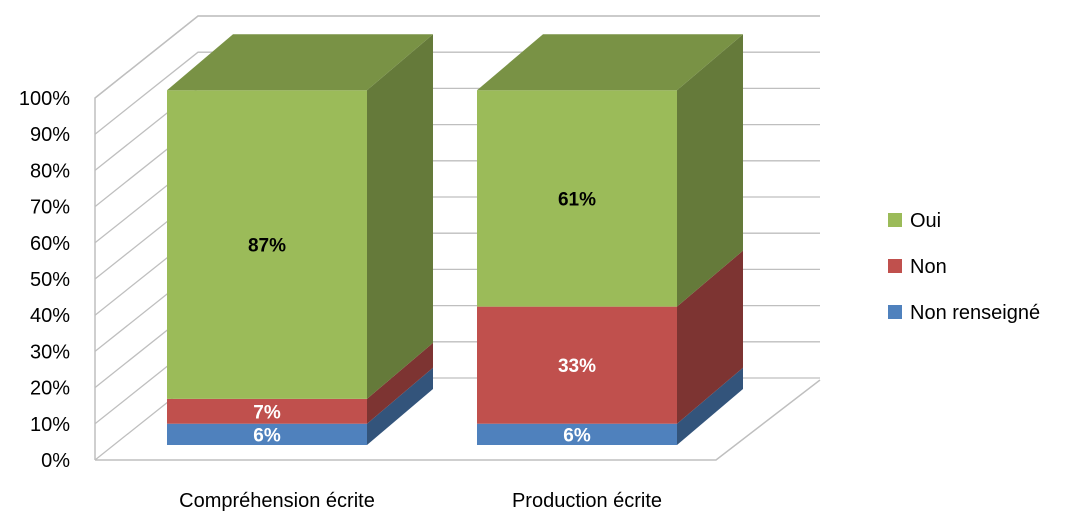 The image size is (1072, 517). I want to click on y-tick-label: 100%, so click(44, 99).